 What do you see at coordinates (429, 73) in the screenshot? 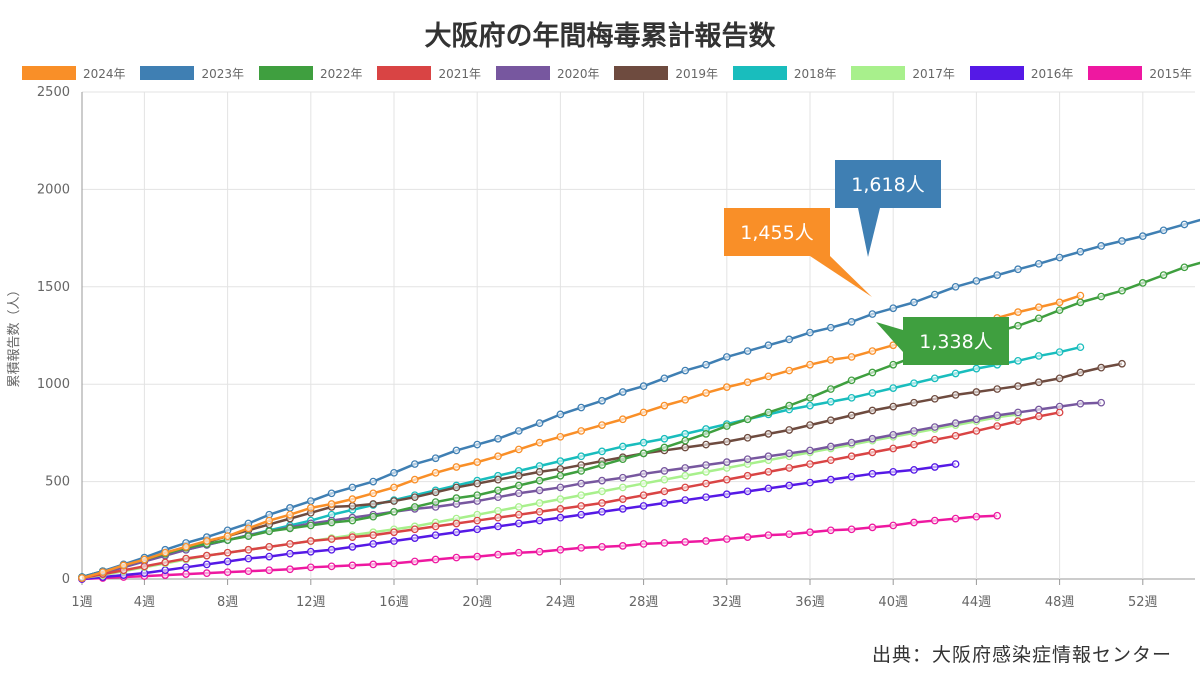
I see `legend-item-3: 2021年` at bounding box center [429, 73].